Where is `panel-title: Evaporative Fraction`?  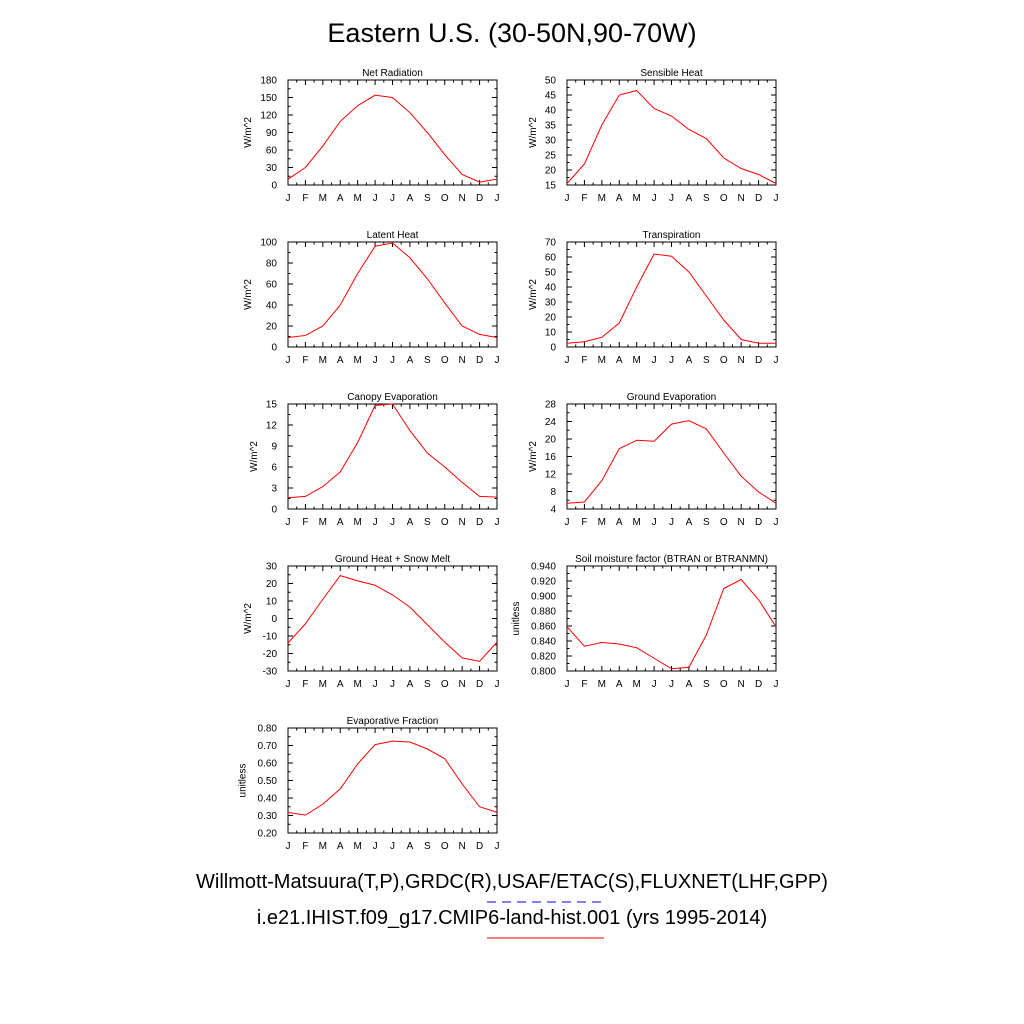
panel-title: Evaporative Fraction is located at coordinates (393, 721).